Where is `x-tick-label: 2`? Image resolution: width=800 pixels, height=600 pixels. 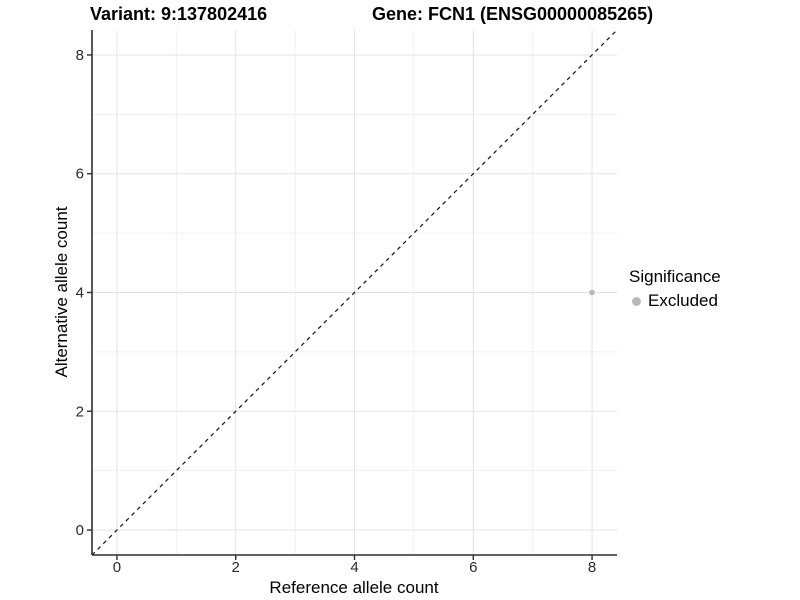
x-tick-label: 2 is located at coordinates (236, 567).